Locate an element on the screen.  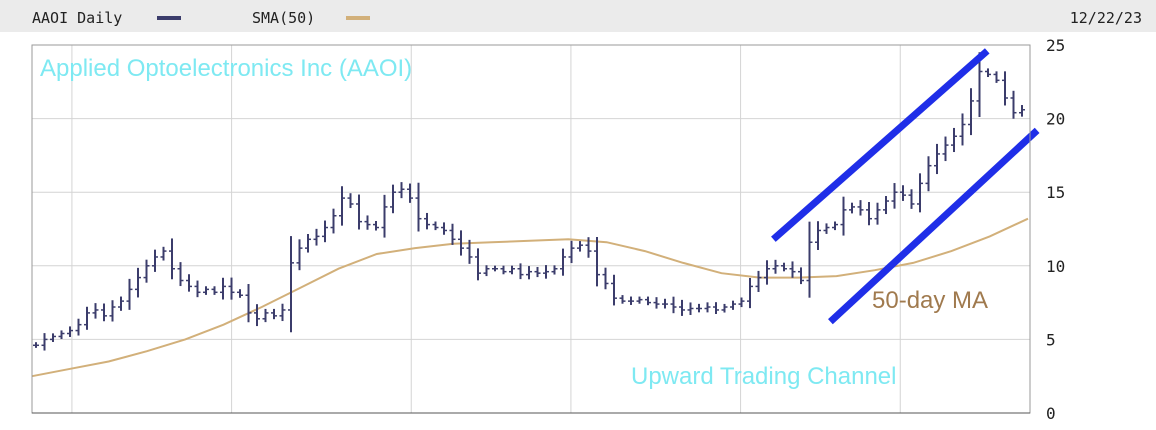
ma-annotation: 50-day MA is located at coordinates (930, 300).